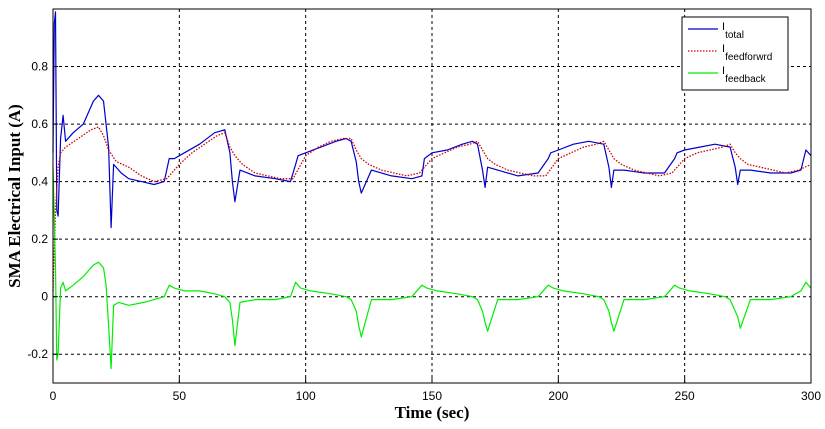 This screenshot has width=825, height=429. I want to click on x-tick-label: 300, so click(811, 396).